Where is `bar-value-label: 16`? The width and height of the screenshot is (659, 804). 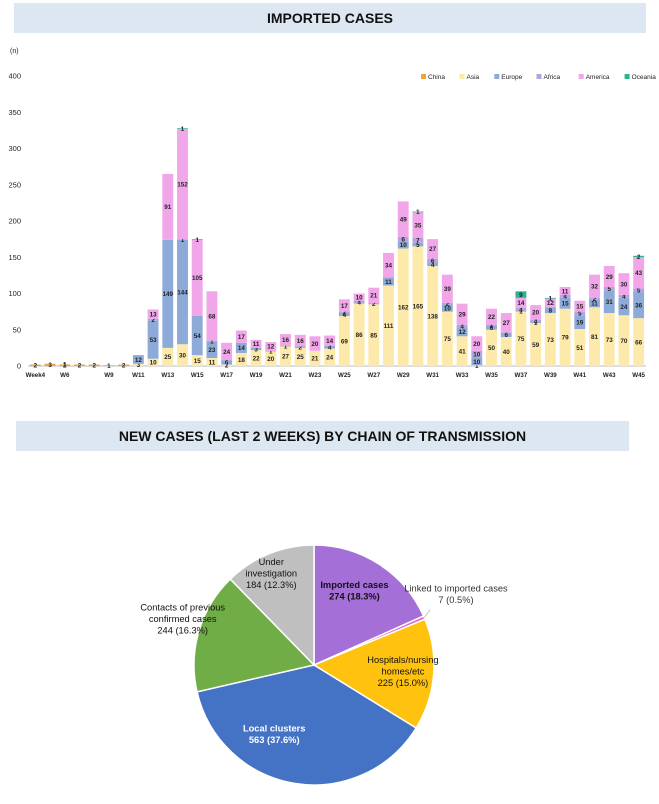
bar-value-label: 16 is located at coordinates (301, 341).